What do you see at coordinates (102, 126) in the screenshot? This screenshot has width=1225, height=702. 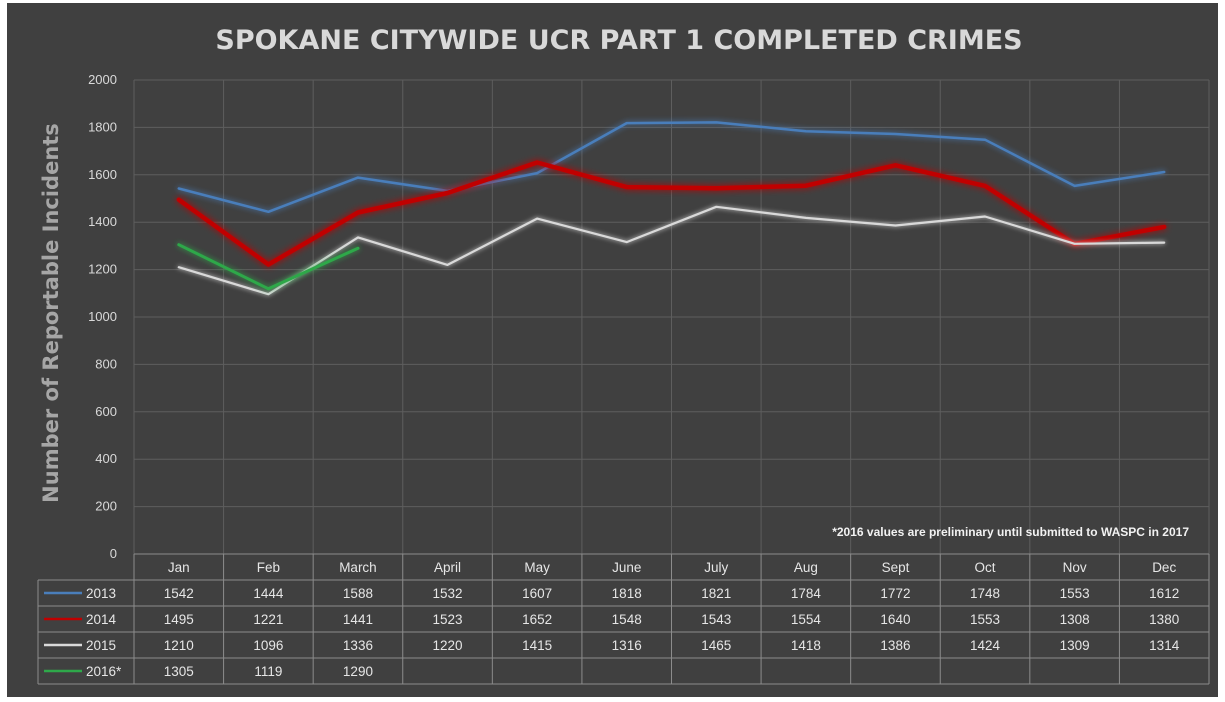 I see `y-tick-label: 1800` at bounding box center [102, 126].